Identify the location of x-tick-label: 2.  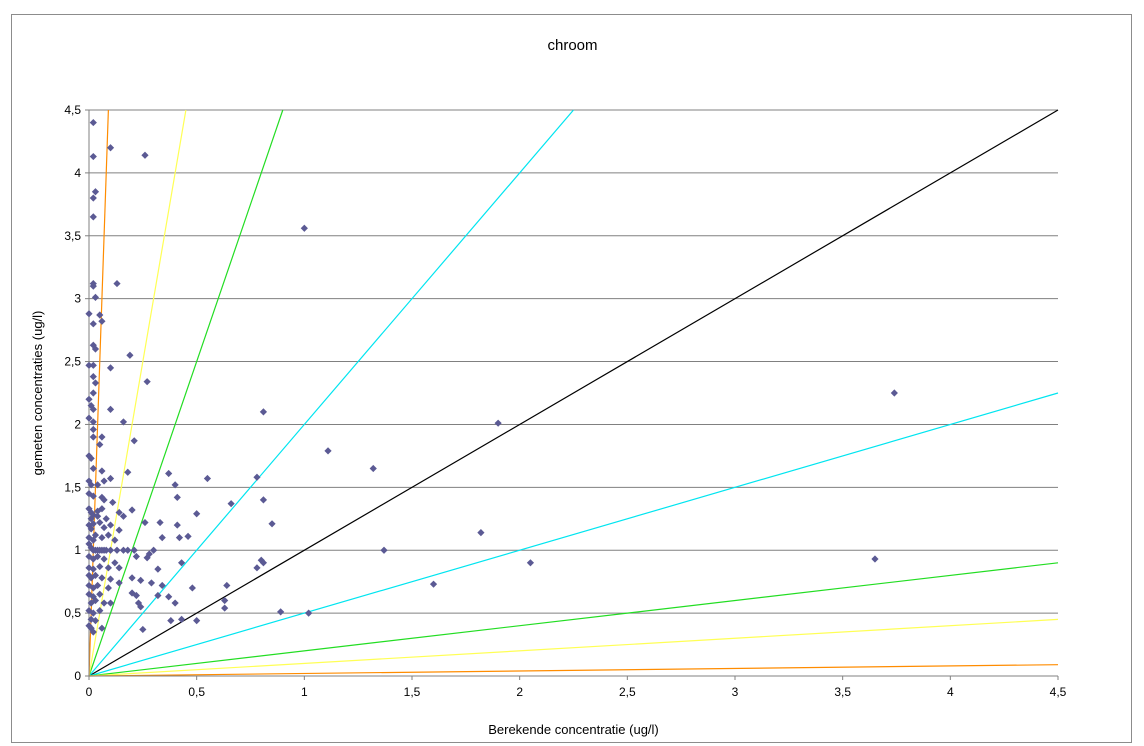
(519, 692).